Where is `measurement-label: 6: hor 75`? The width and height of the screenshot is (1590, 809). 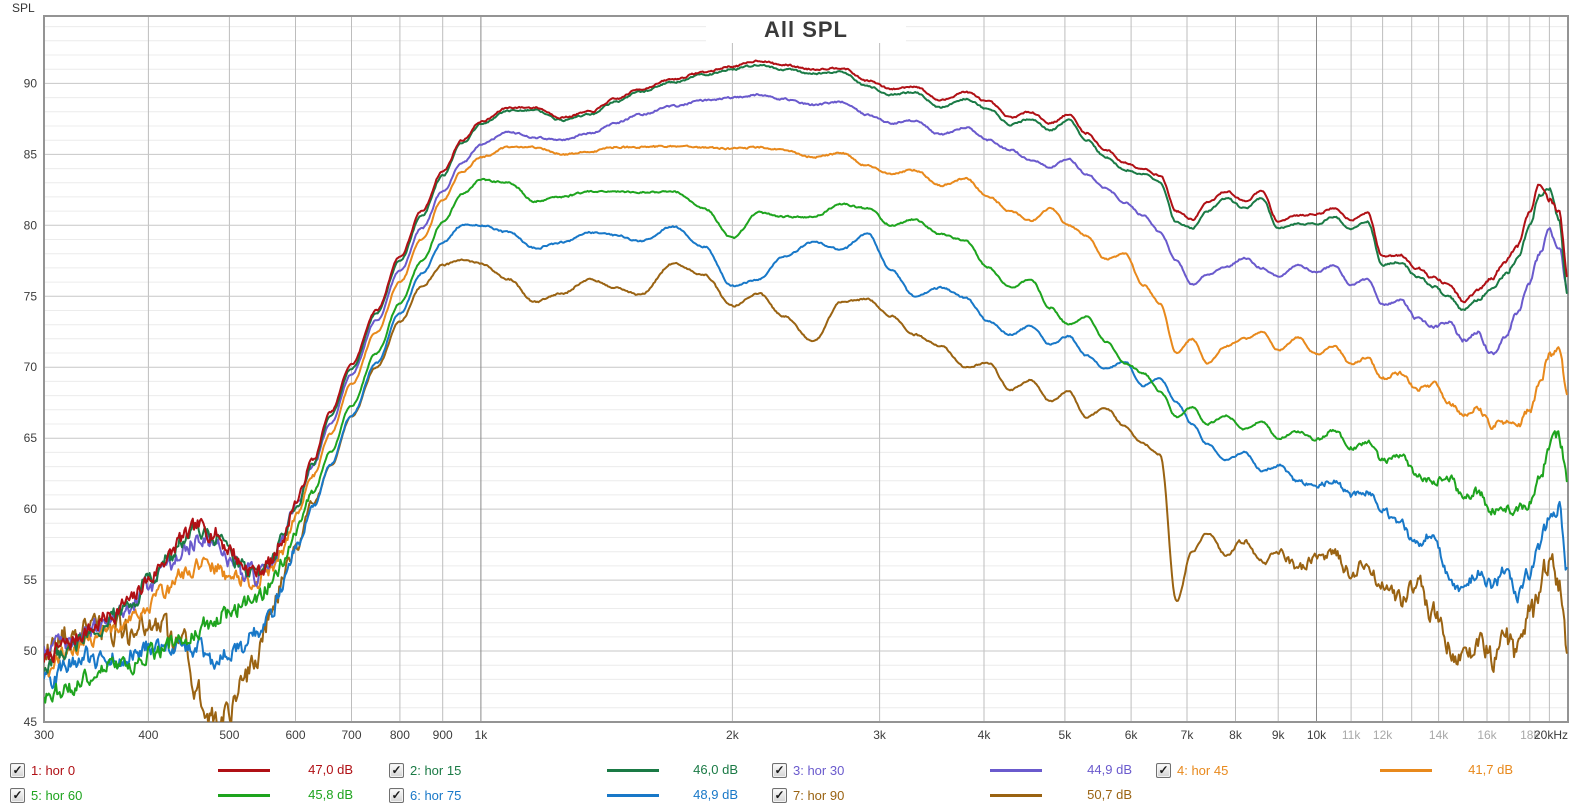
measurement-label: 6: hor 75 is located at coordinates (436, 795).